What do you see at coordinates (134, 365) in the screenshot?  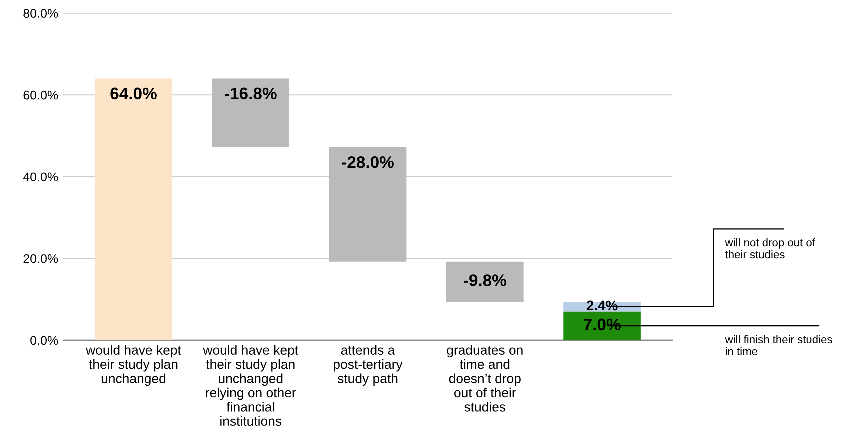 I see `x-tick-label: would have kept their study plan unchanged` at bounding box center [134, 365].